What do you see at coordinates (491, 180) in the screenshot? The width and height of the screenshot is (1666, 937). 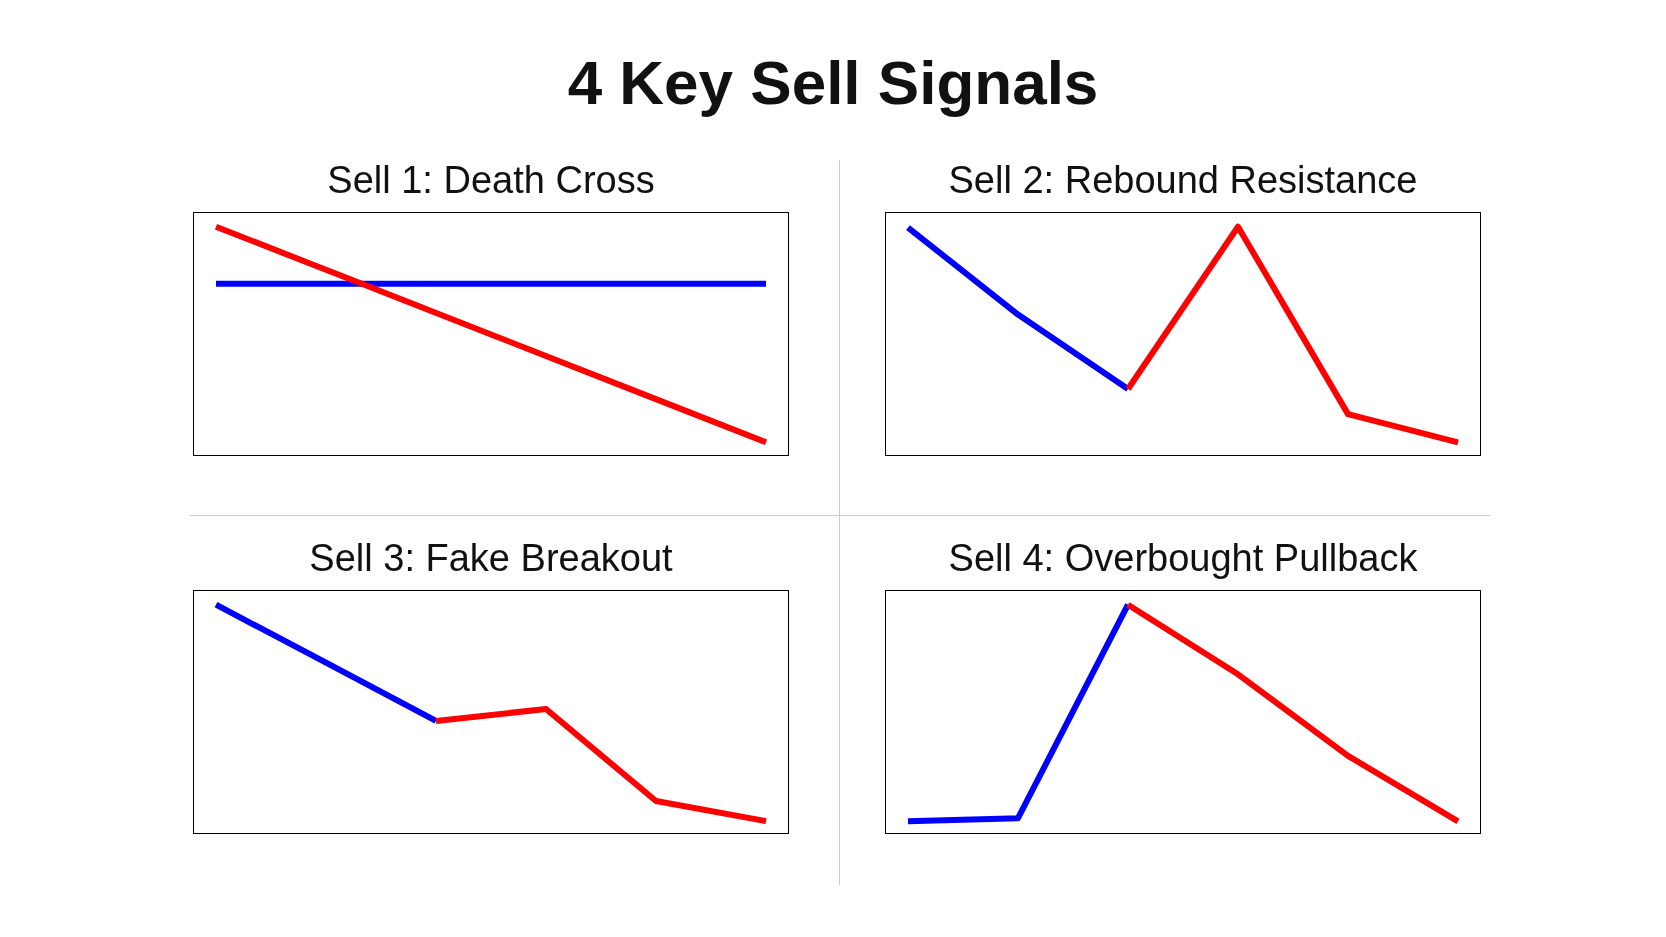 I see `chart-title: Sell 1: Death Cross` at bounding box center [491, 180].